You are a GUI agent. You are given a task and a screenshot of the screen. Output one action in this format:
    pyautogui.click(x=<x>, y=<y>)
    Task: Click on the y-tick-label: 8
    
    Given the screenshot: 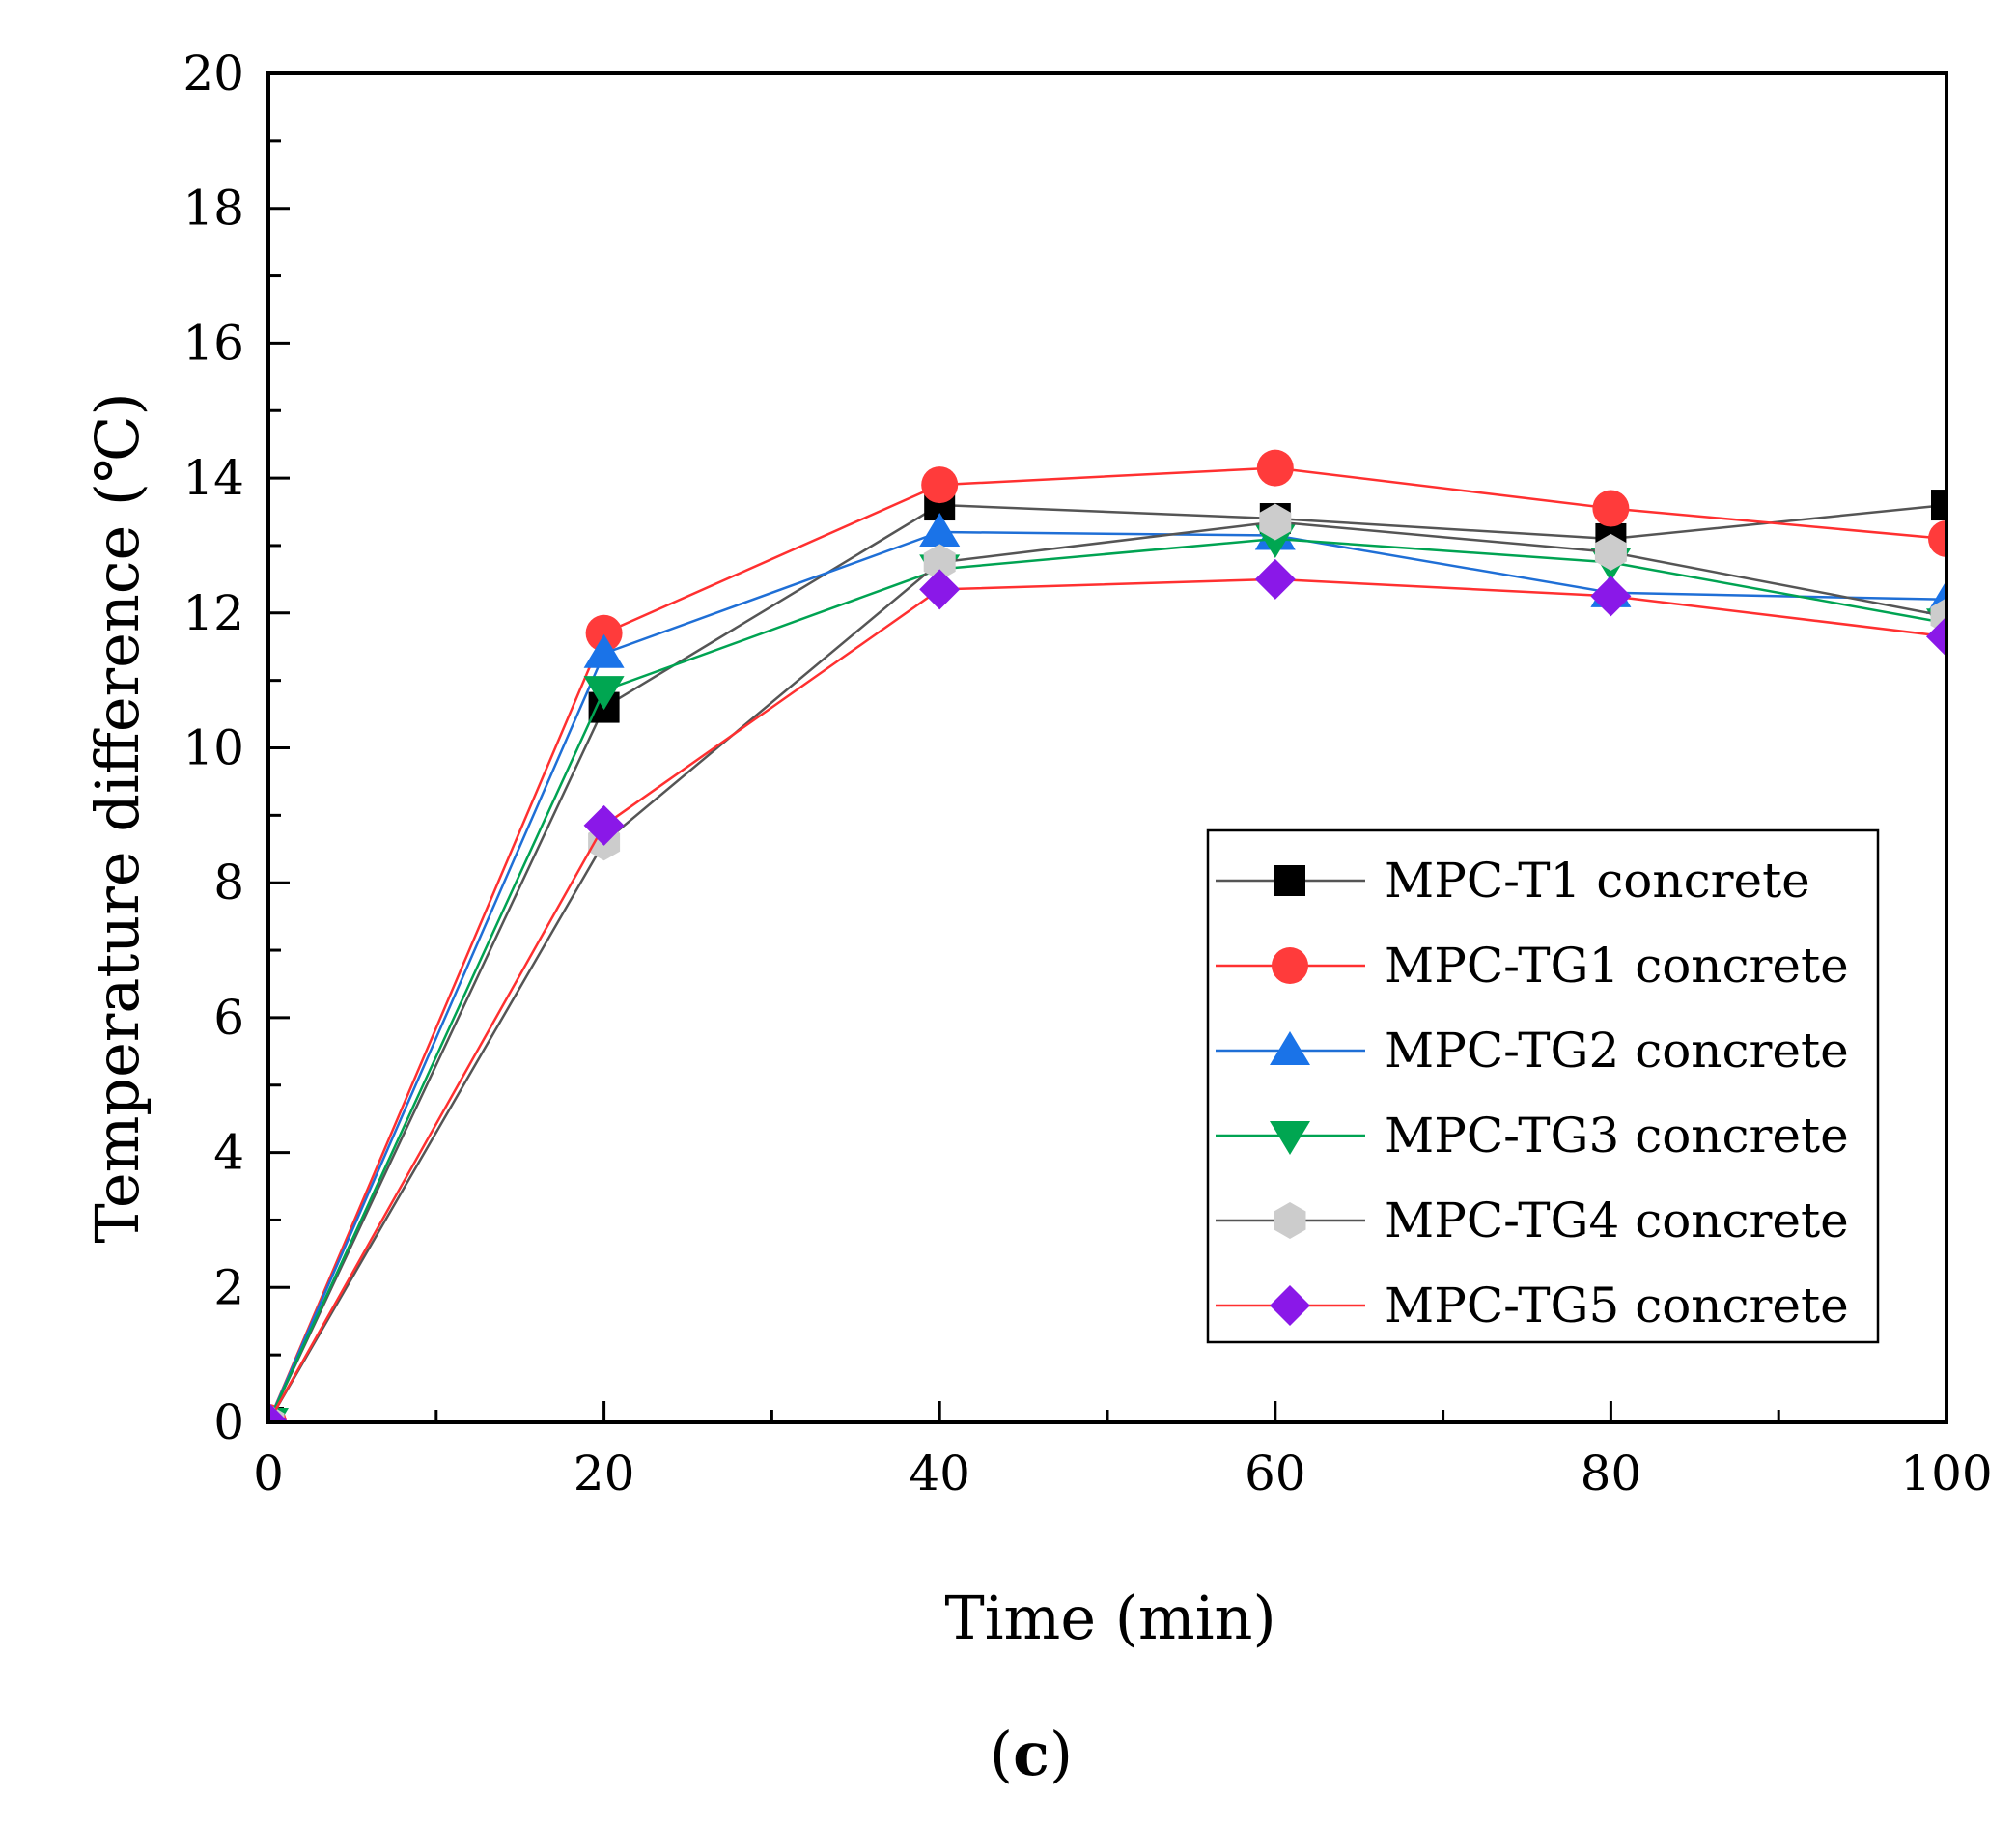 What is the action you would take?
    pyautogui.click(x=229, y=883)
    